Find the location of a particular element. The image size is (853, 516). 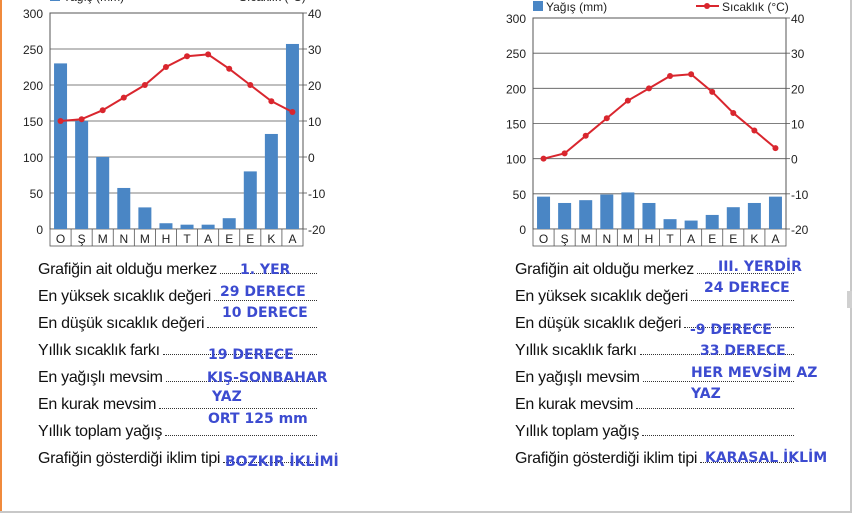

right-question-row: Grafiğin ait olduğu merkez is located at coordinates (654, 270).